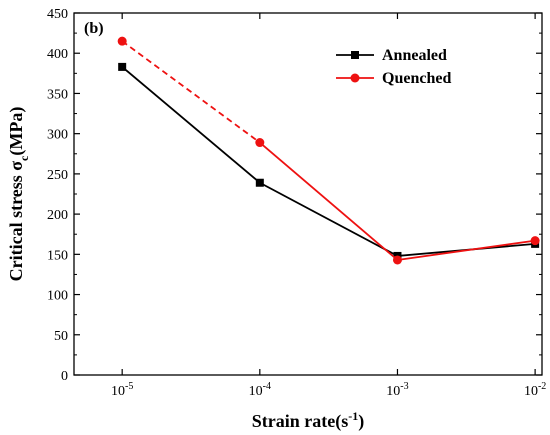 This screenshot has width=550, height=435. What do you see at coordinates (414, 55) in the screenshot?
I see `legend-label: Annealed` at bounding box center [414, 55].